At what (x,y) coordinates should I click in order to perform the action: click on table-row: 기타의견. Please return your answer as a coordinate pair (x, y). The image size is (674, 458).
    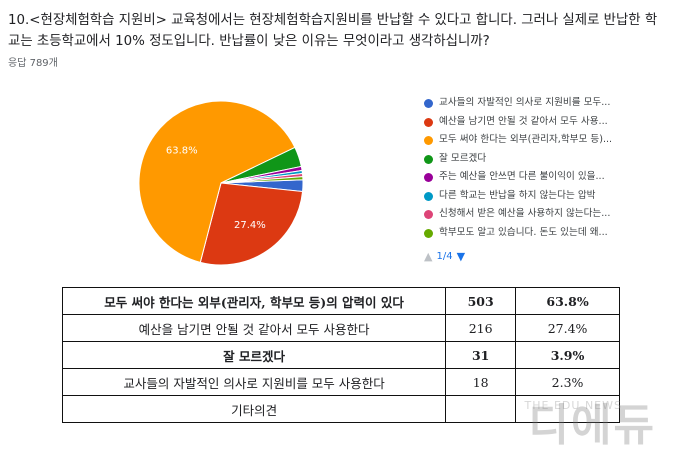
    Looking at the image, I should click on (340, 409).